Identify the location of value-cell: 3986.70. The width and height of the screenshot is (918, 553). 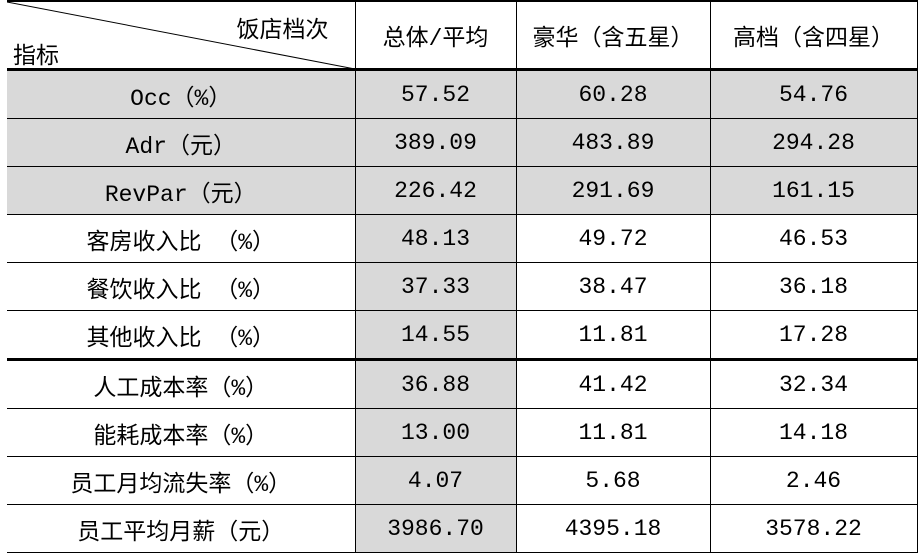
(435, 528).